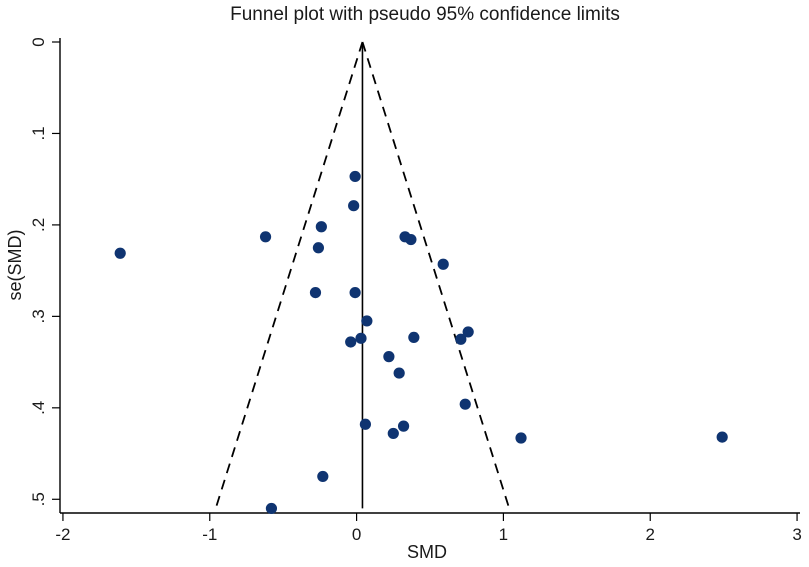  Describe the element at coordinates (428, 528) in the screenshot. I see `x-axis-ticks: -2 -1 0 1 2 3` at that location.